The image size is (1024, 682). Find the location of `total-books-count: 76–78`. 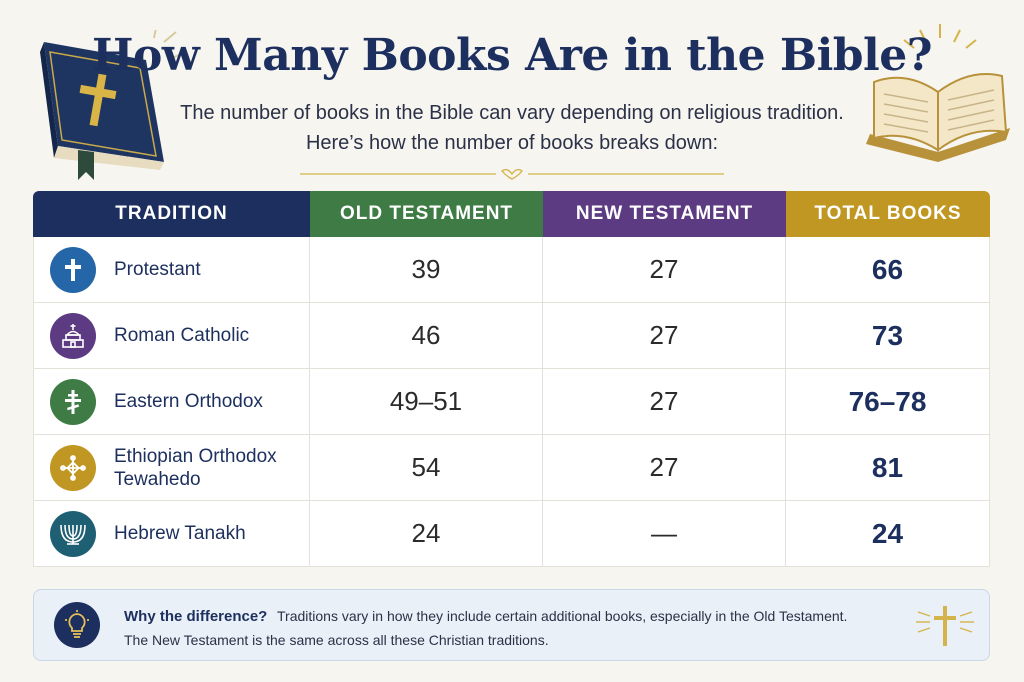

total-books-count: 76–78 is located at coordinates (888, 402).